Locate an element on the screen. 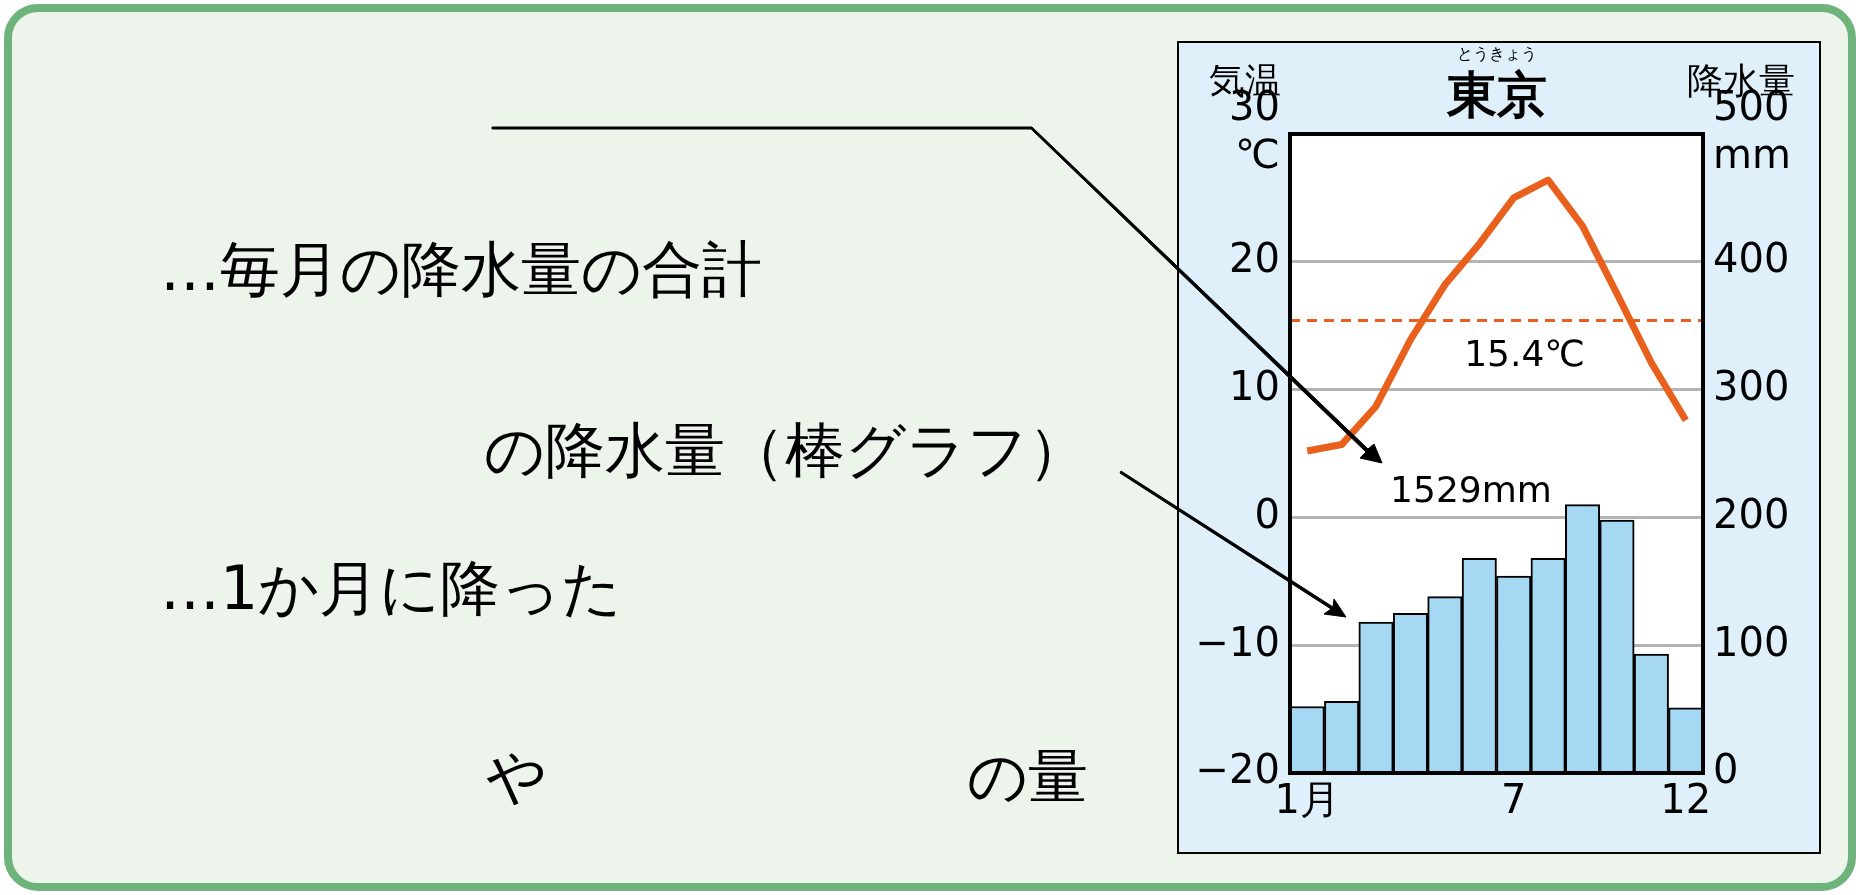  y2-tick-label: 400 is located at coordinates (1751, 258).